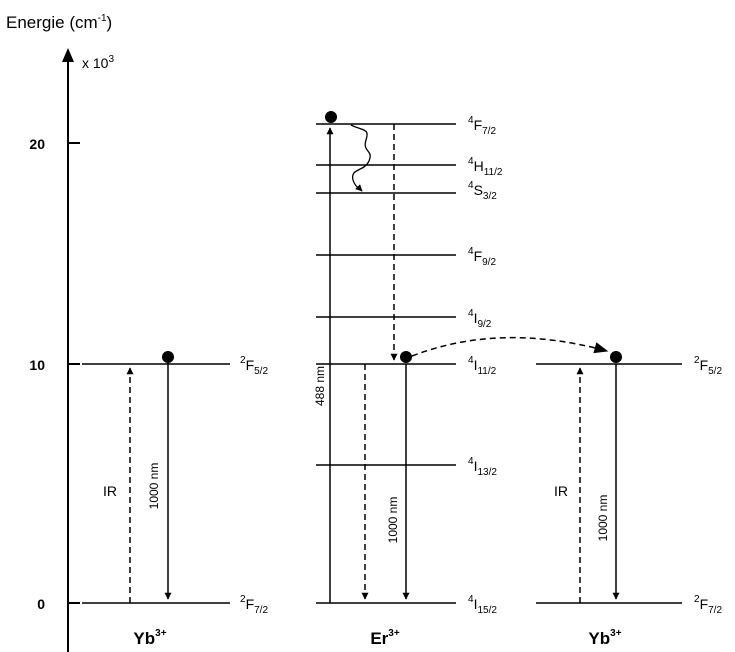 The height and width of the screenshot is (652, 735). What do you see at coordinates (154, 486) in the screenshot?
I see `yb-left-emission-label: 1000 nm` at bounding box center [154, 486].